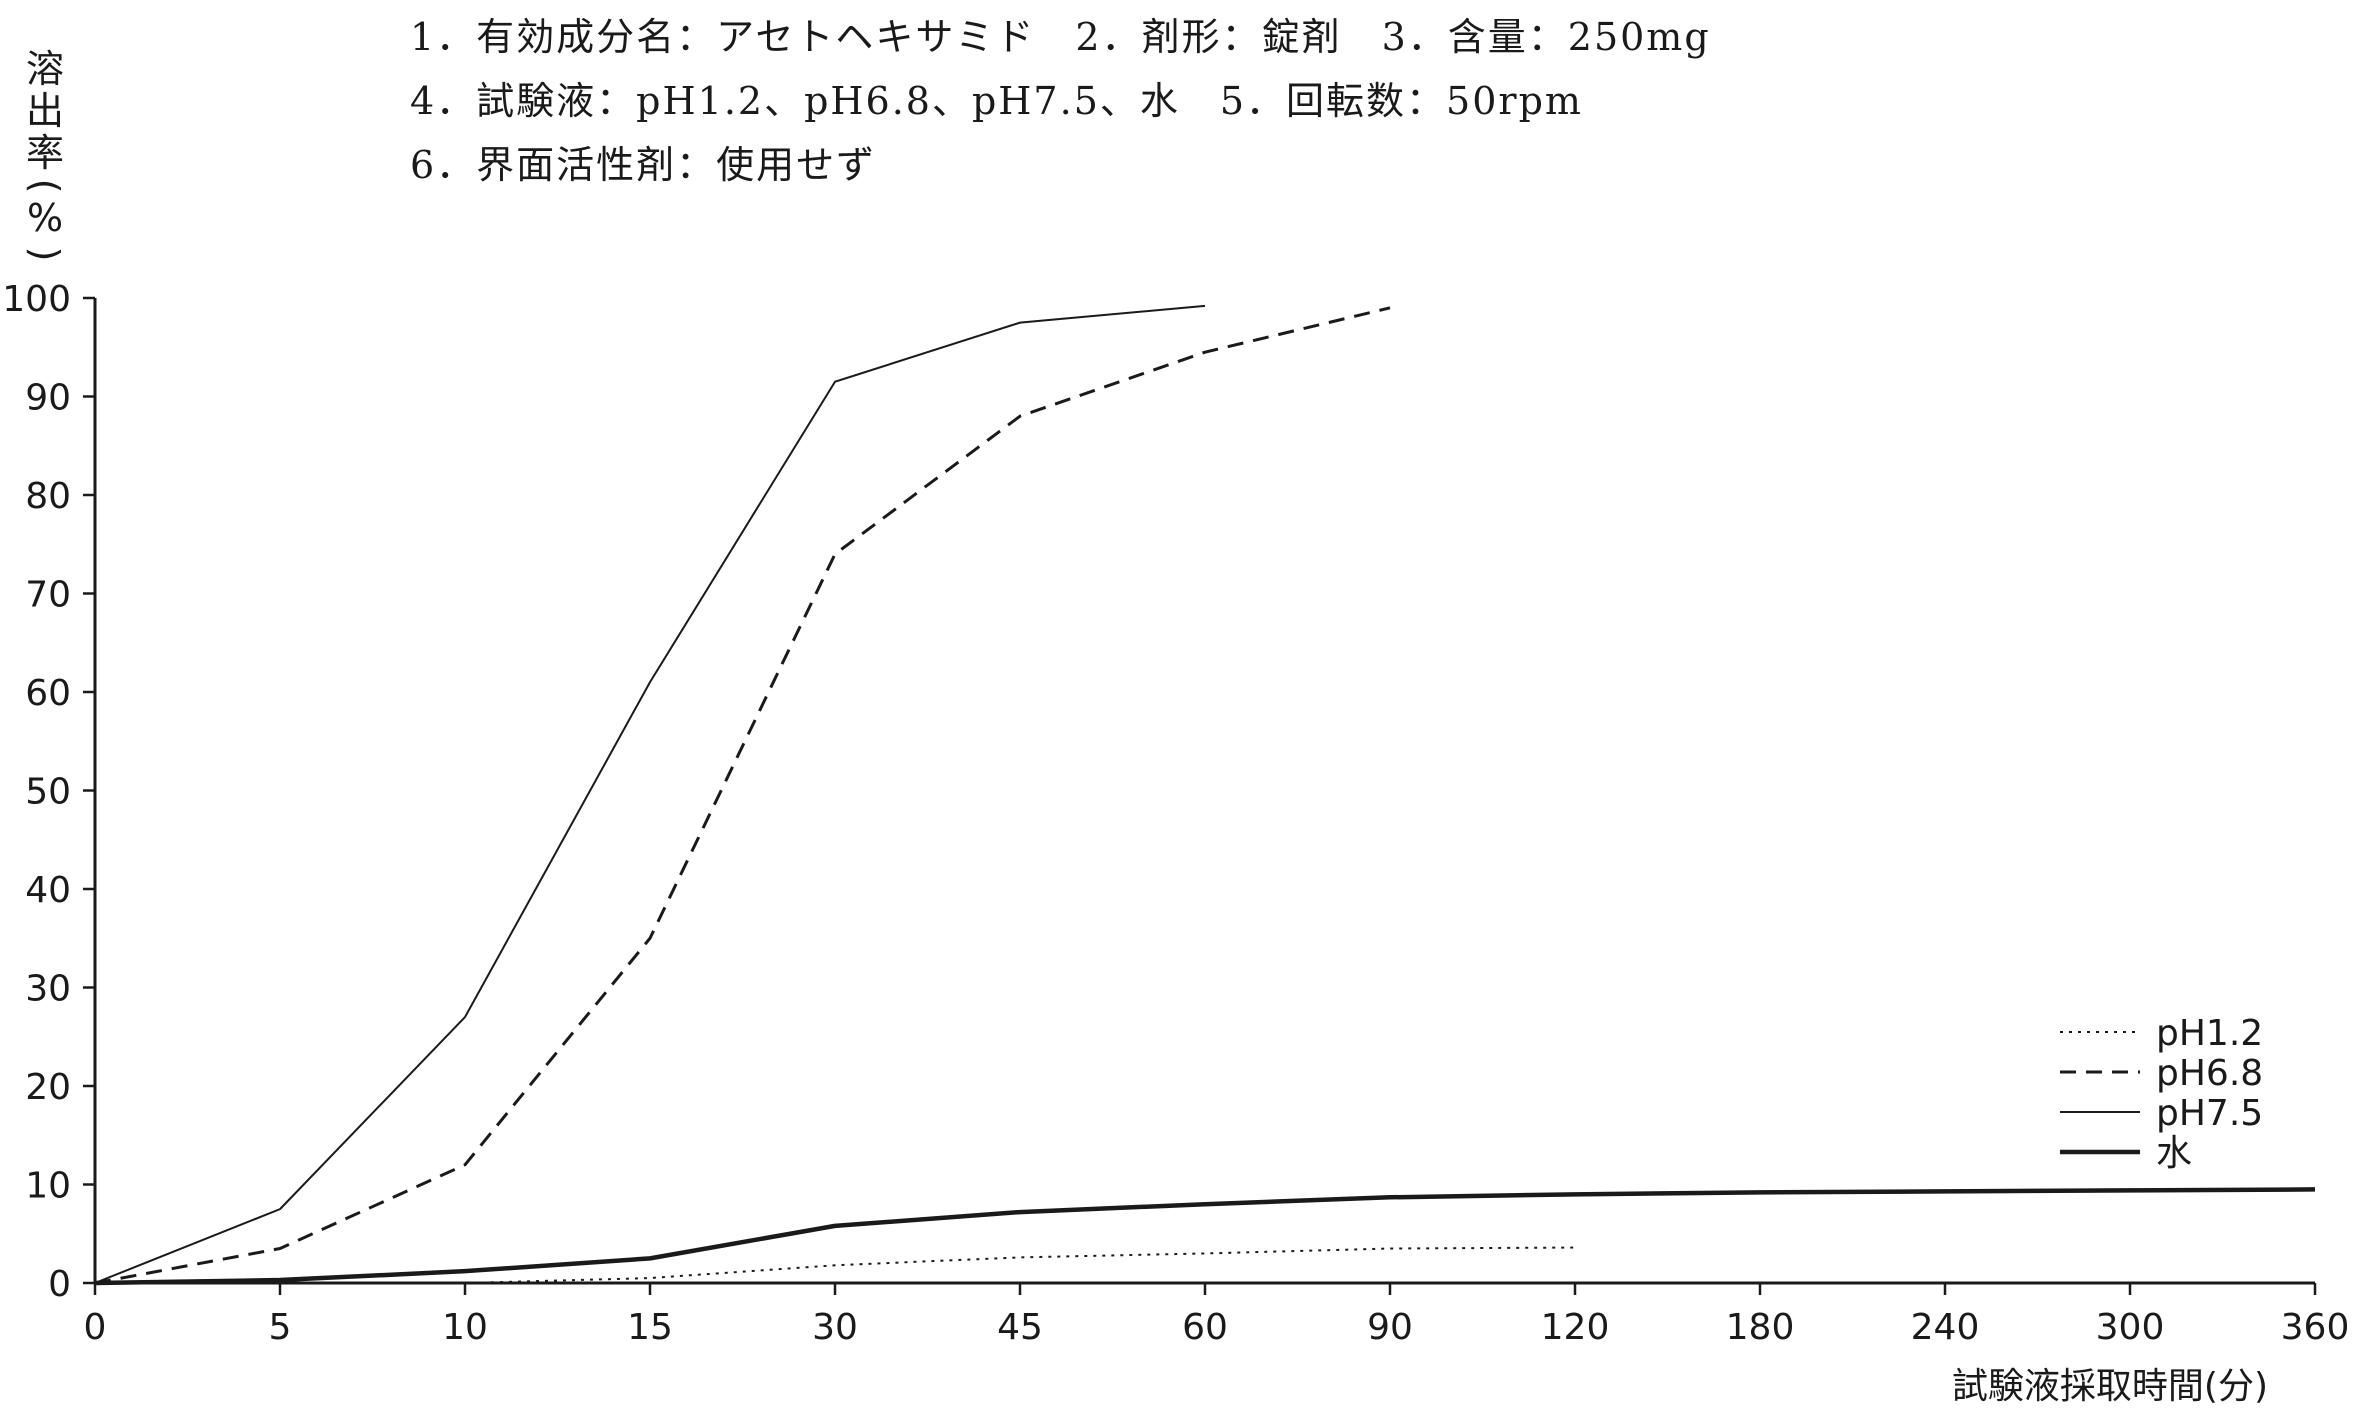 The width and height of the screenshot is (2362, 1417). What do you see at coordinates (36, 299) in the screenshot?
I see `y-tick-label: 100` at bounding box center [36, 299].